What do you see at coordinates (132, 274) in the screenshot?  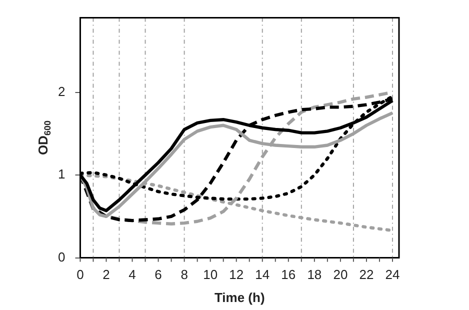 I see `x-tick-label: 4` at bounding box center [132, 274].